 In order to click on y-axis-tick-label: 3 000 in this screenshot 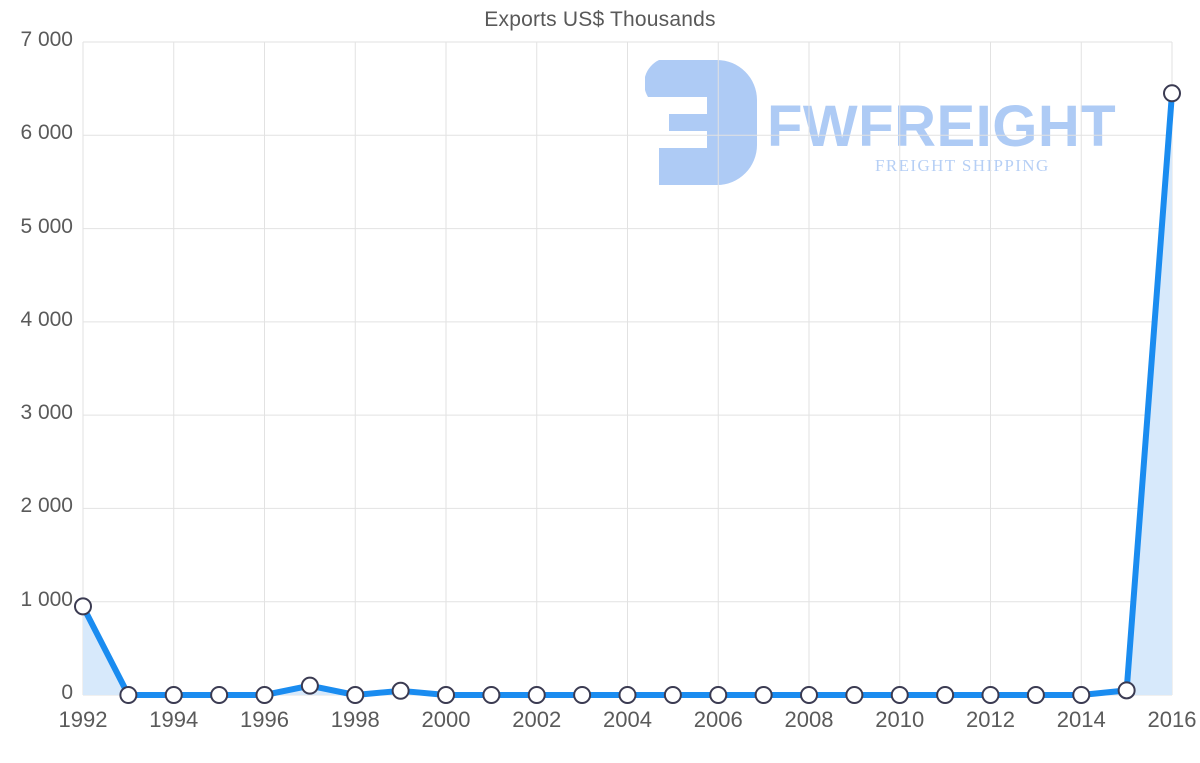, I will do `click(46, 413)`.